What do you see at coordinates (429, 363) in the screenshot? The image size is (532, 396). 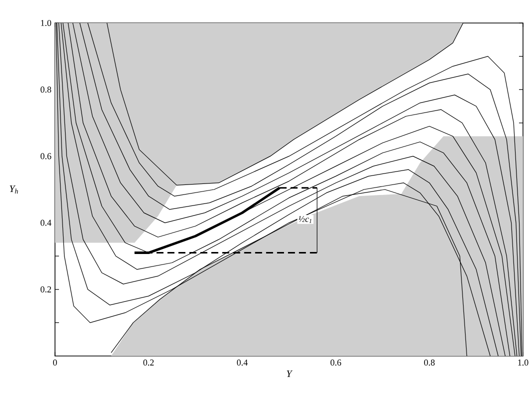 I see `x-tick-label: 0.8` at bounding box center [429, 363].